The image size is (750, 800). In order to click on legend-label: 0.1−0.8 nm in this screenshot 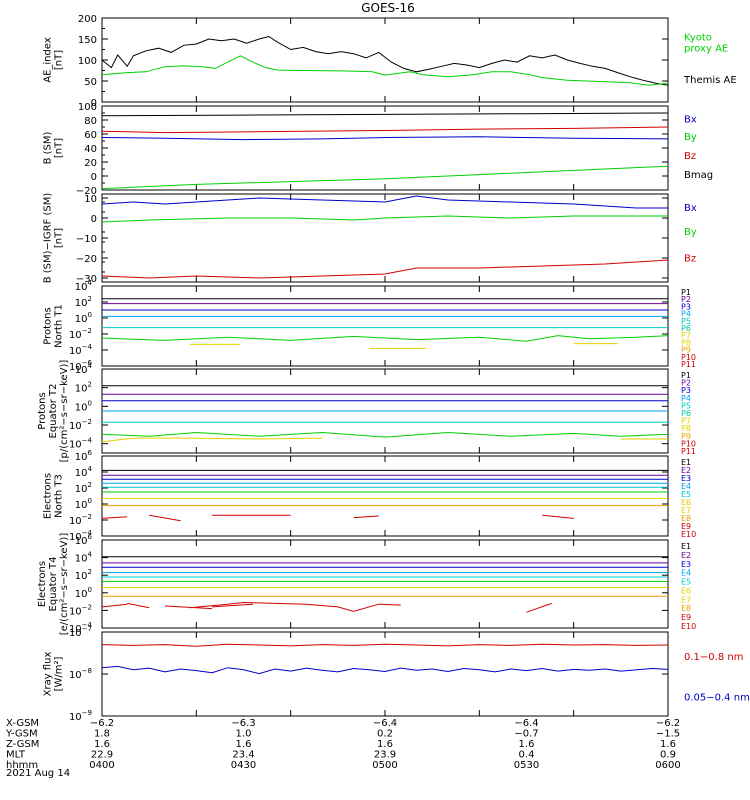, I will do `click(713, 657)`.